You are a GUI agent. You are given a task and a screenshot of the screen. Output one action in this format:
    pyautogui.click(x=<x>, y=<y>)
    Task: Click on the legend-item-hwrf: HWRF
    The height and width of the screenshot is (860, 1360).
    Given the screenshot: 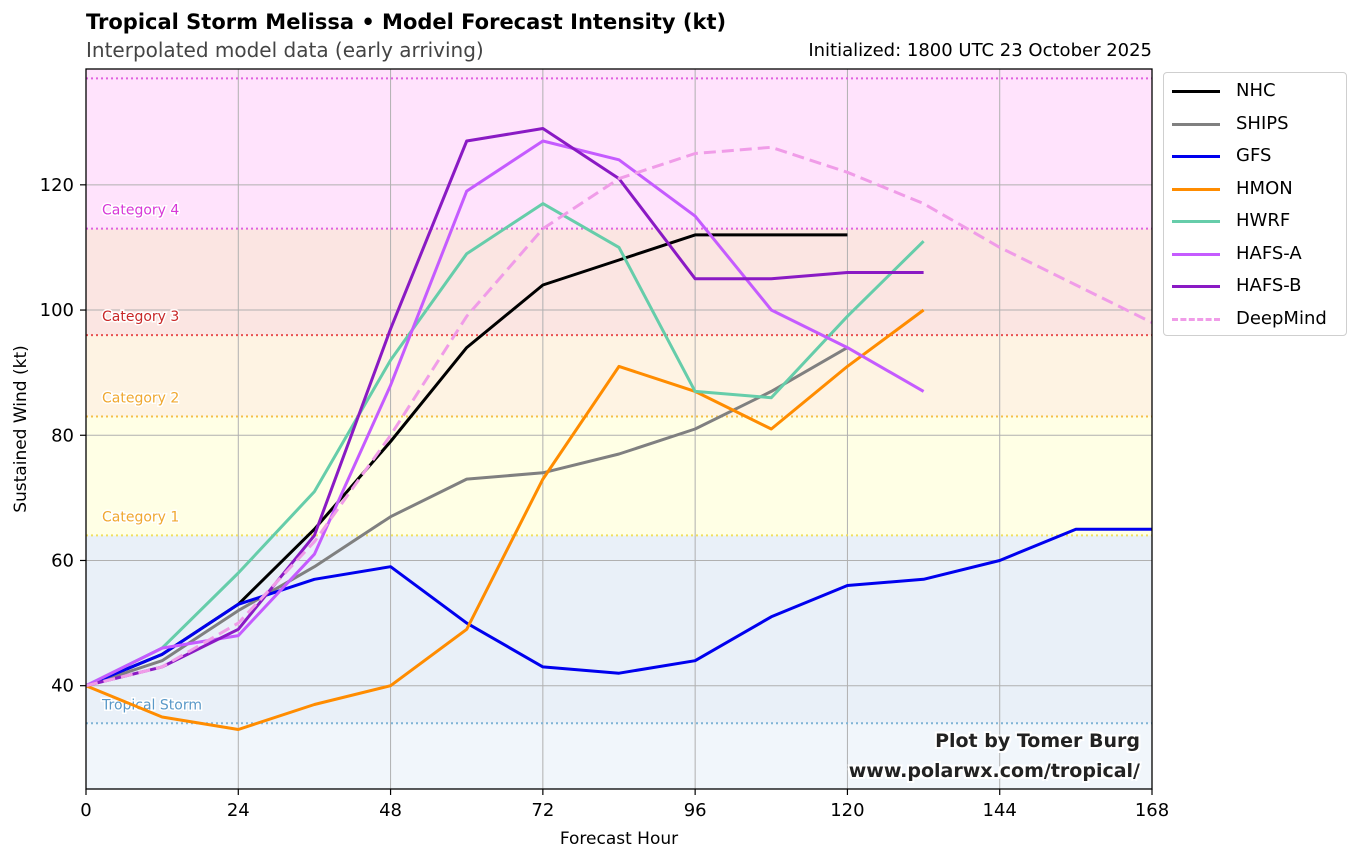 What is the action you would take?
    pyautogui.click(x=1255, y=222)
    